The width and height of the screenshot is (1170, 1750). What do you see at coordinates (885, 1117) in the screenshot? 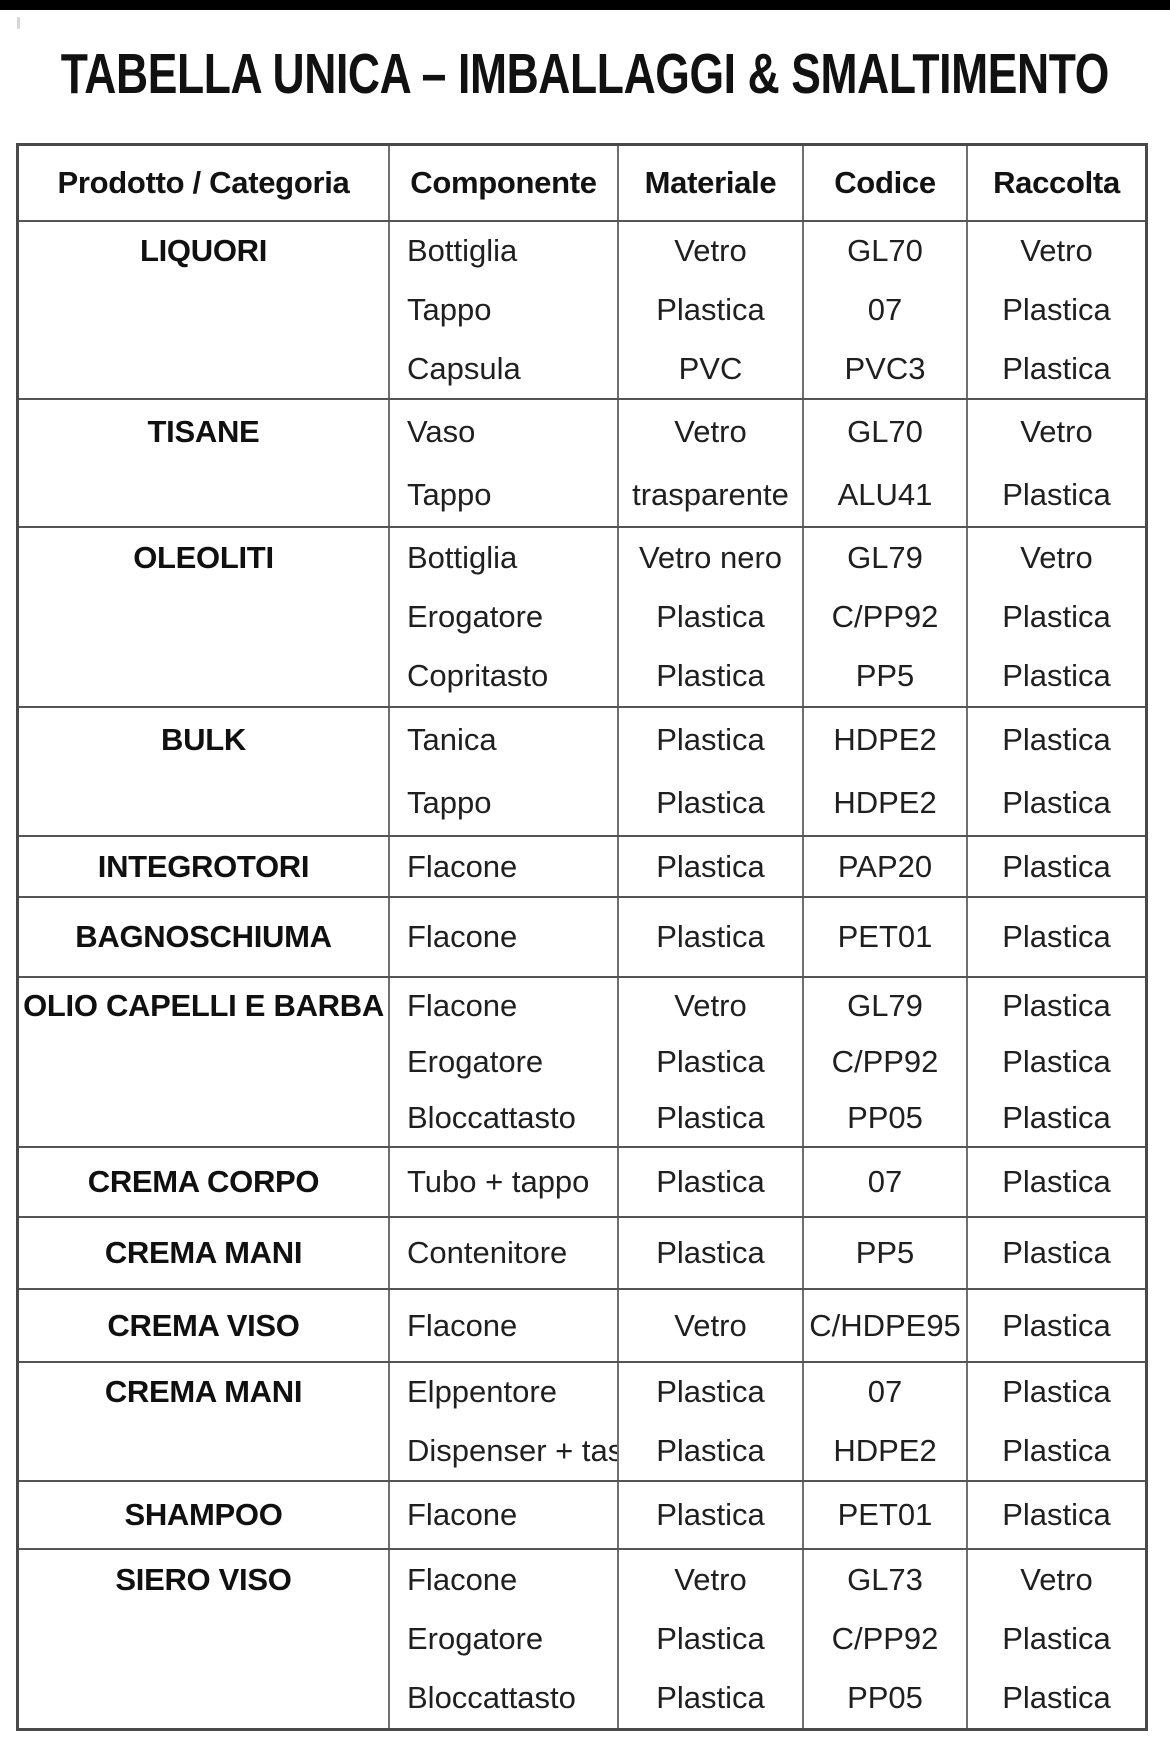
I see `codice-value: PP05` at bounding box center [885, 1117].